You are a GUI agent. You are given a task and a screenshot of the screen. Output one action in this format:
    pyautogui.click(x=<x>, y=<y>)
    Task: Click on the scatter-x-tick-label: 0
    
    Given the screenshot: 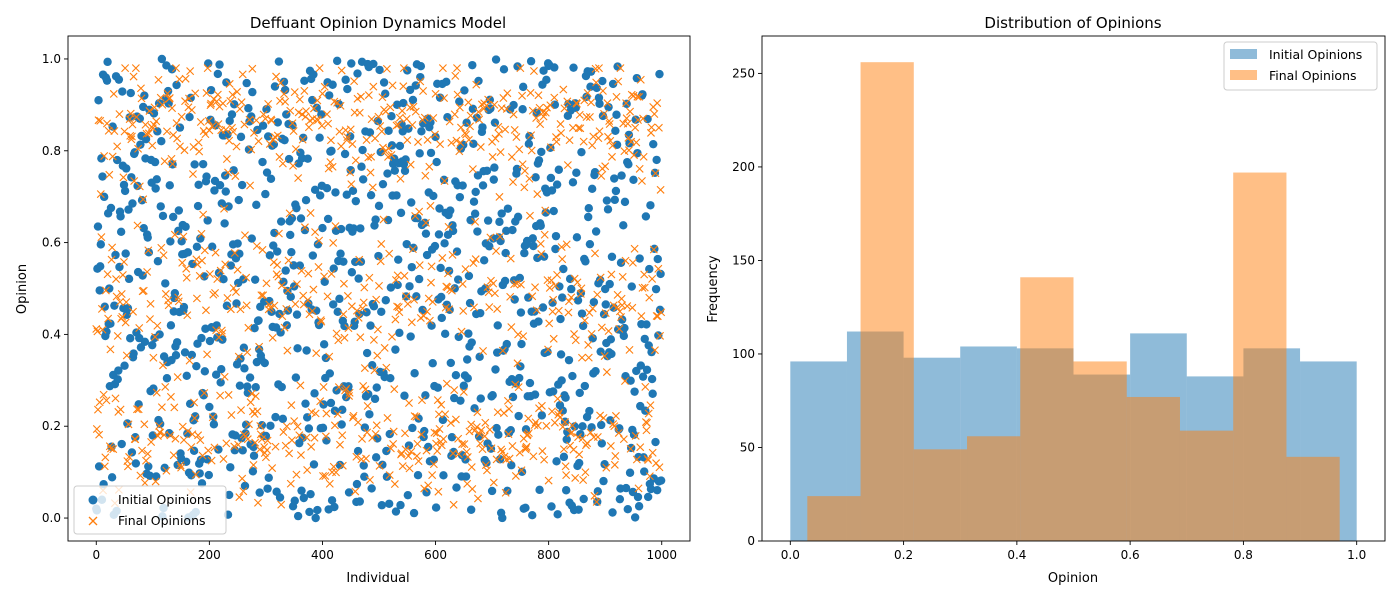 What is the action you would take?
    pyautogui.click(x=96, y=555)
    